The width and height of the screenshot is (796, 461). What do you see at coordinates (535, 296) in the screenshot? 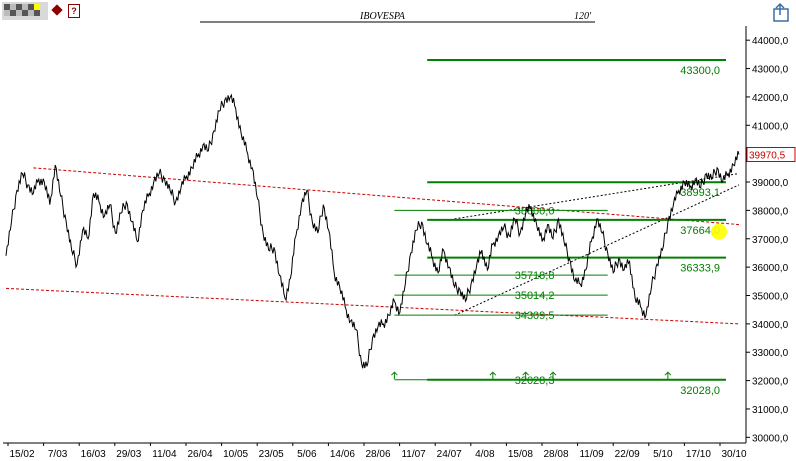
I see `fib-level-label: 35014,2` at bounding box center [535, 296].